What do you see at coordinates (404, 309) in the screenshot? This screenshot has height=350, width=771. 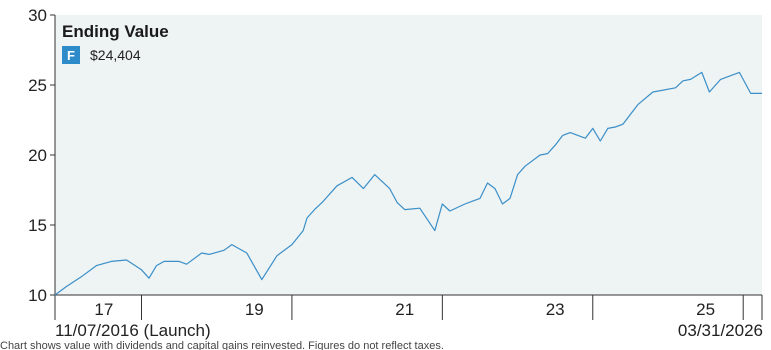 I see `x-tick-label: 21` at bounding box center [404, 309].